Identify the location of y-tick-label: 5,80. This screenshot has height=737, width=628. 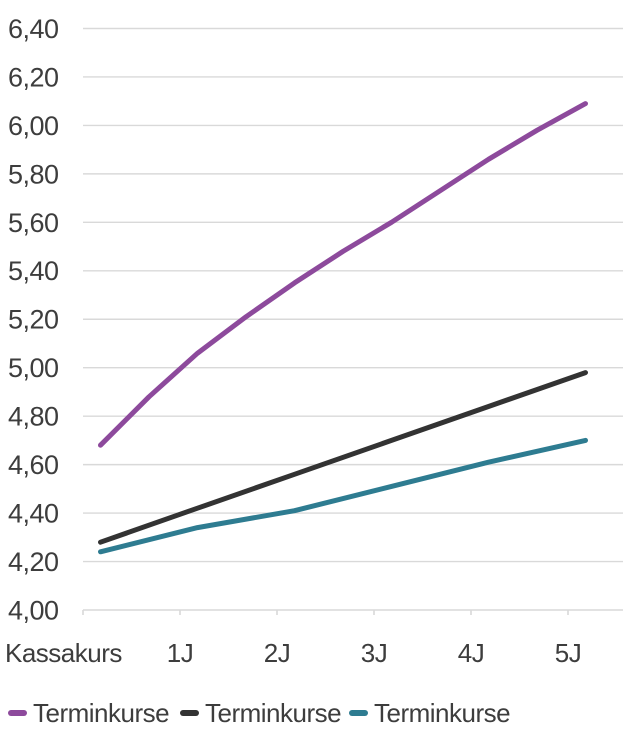
(33, 174).